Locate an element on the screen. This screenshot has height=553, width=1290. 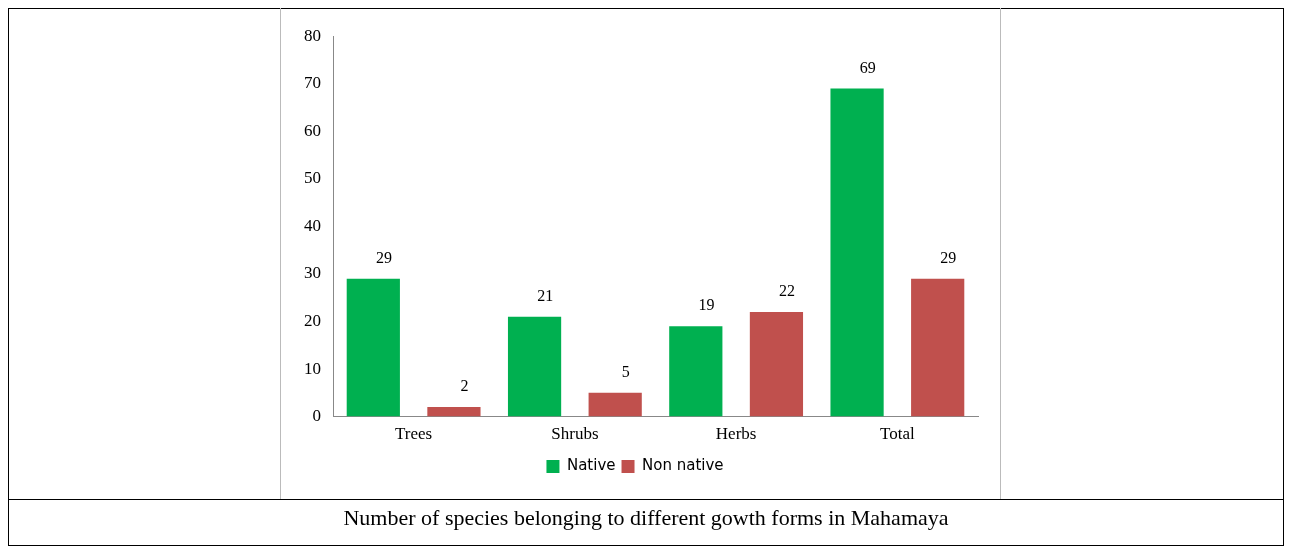
x-tick-label: Trees is located at coordinates (414, 434).